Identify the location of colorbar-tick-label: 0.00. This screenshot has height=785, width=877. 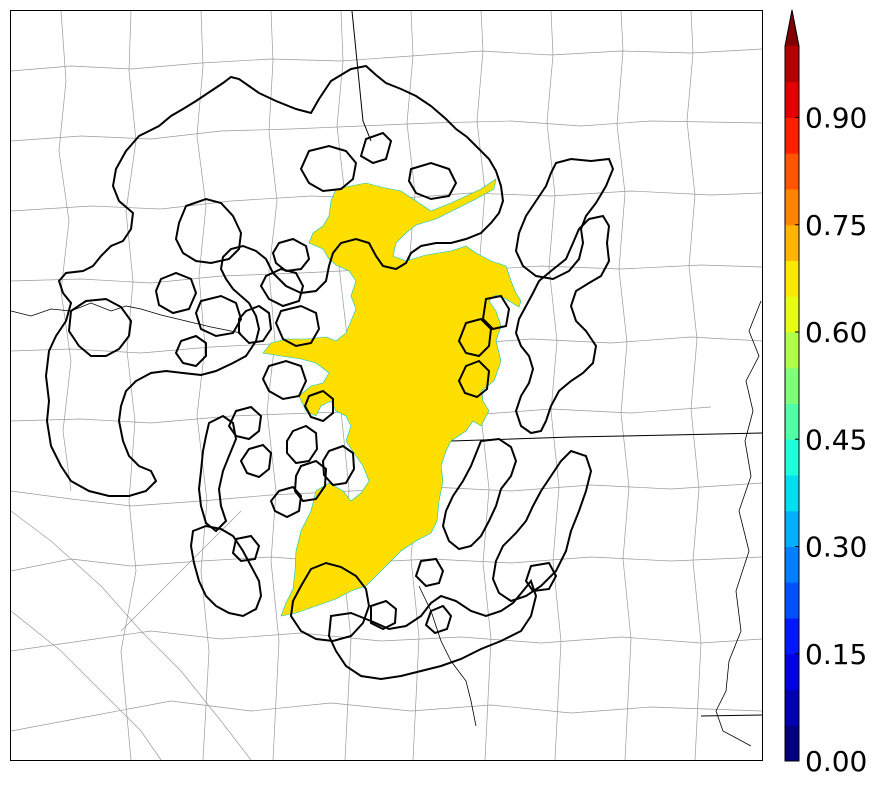
(836, 761).